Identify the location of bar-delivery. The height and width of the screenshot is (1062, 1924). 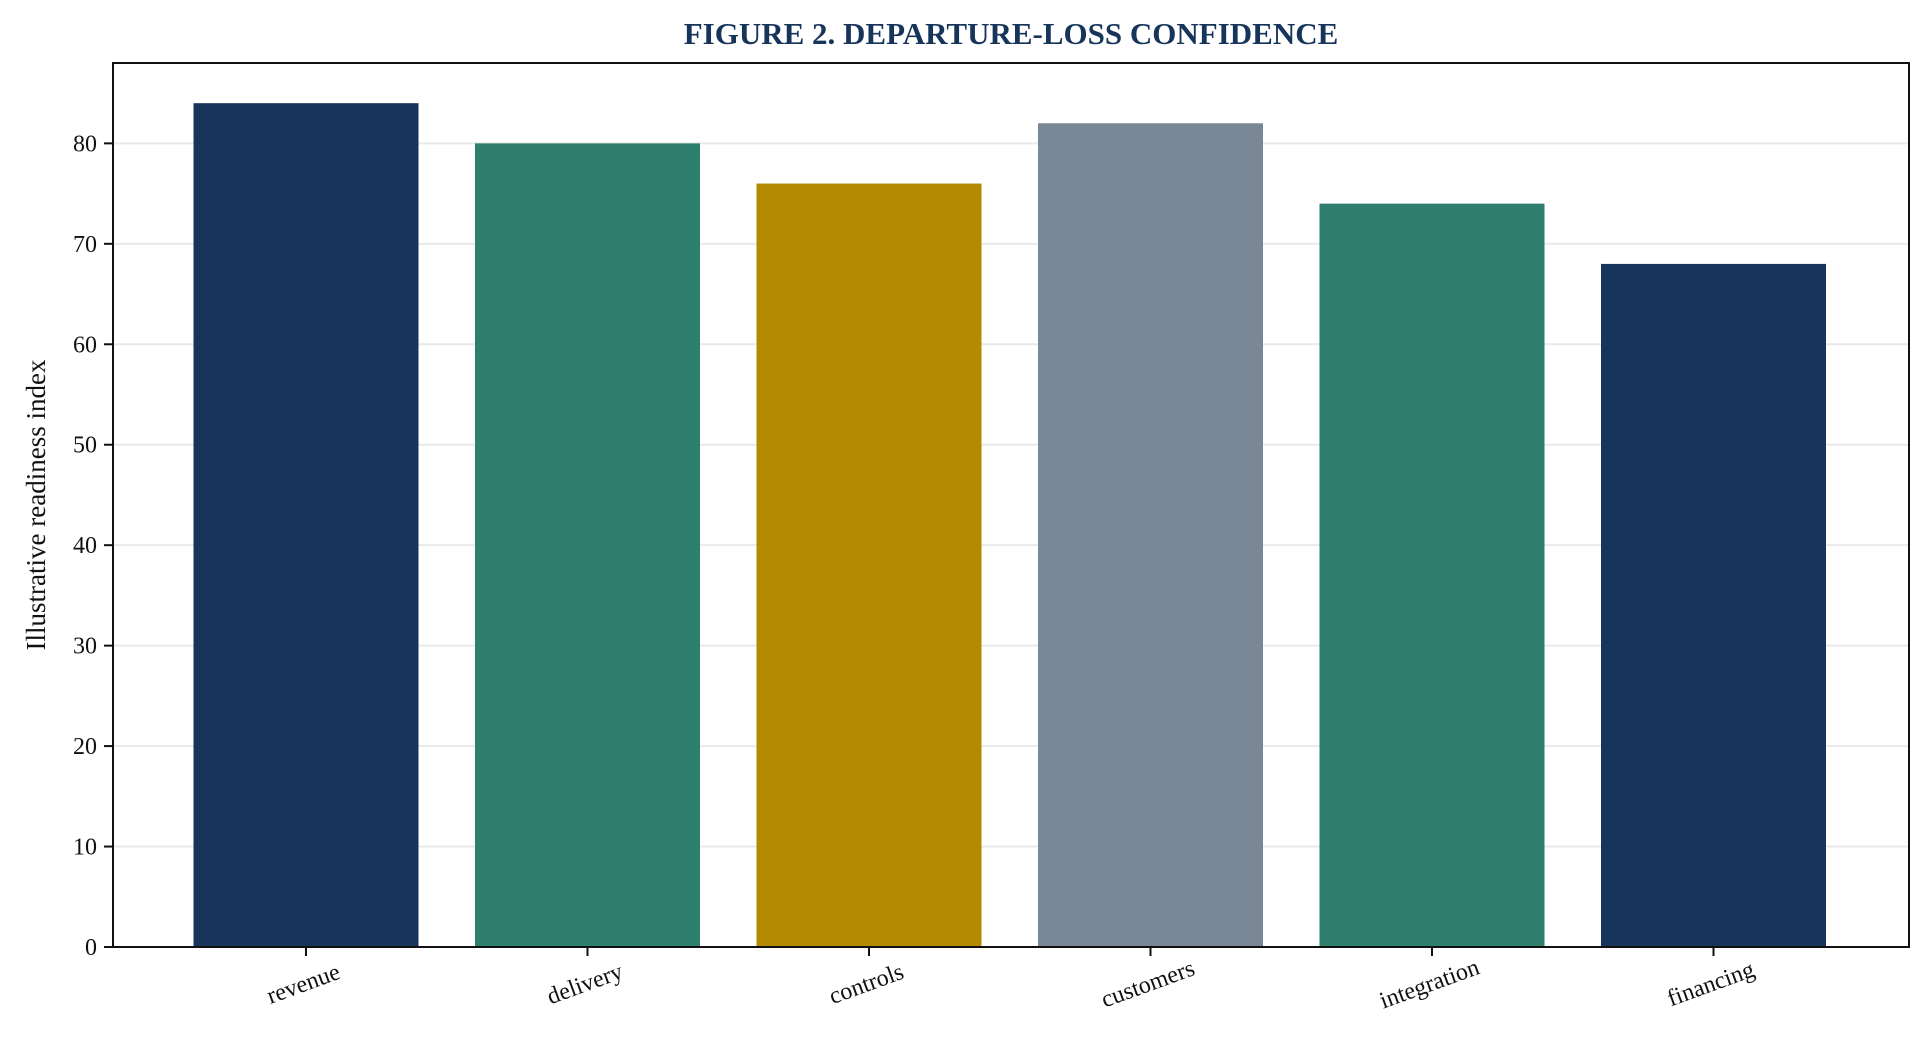
(587, 545).